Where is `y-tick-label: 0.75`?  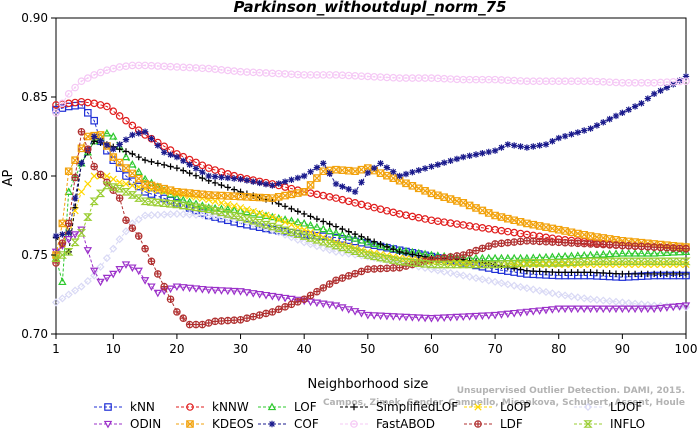
y-tick-label: 0.75 is located at coordinates (34, 255).